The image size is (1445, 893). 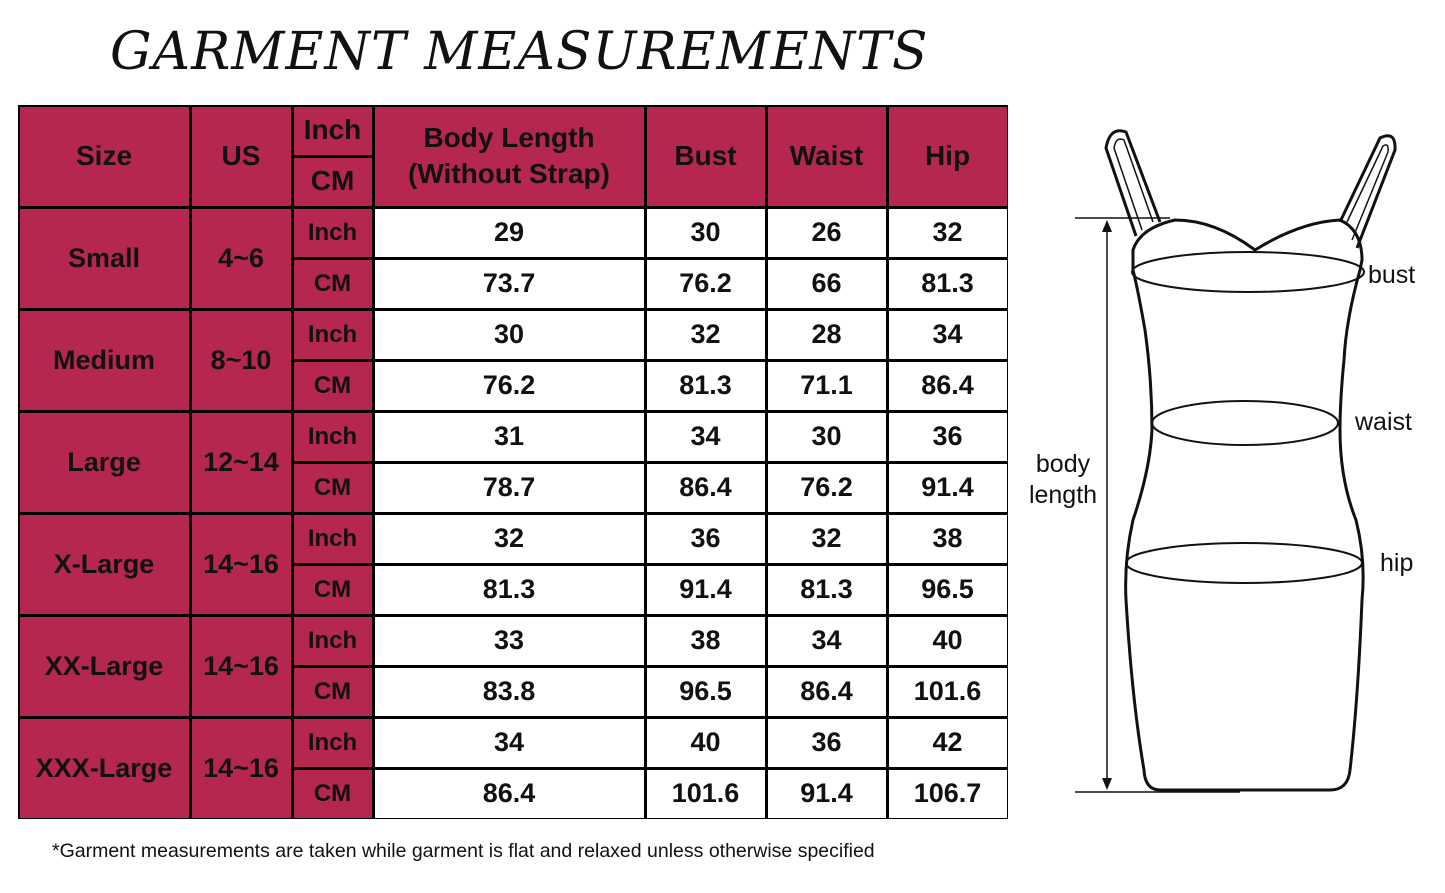 What do you see at coordinates (947, 691) in the screenshot?
I see `hip-value: 101.6` at bounding box center [947, 691].